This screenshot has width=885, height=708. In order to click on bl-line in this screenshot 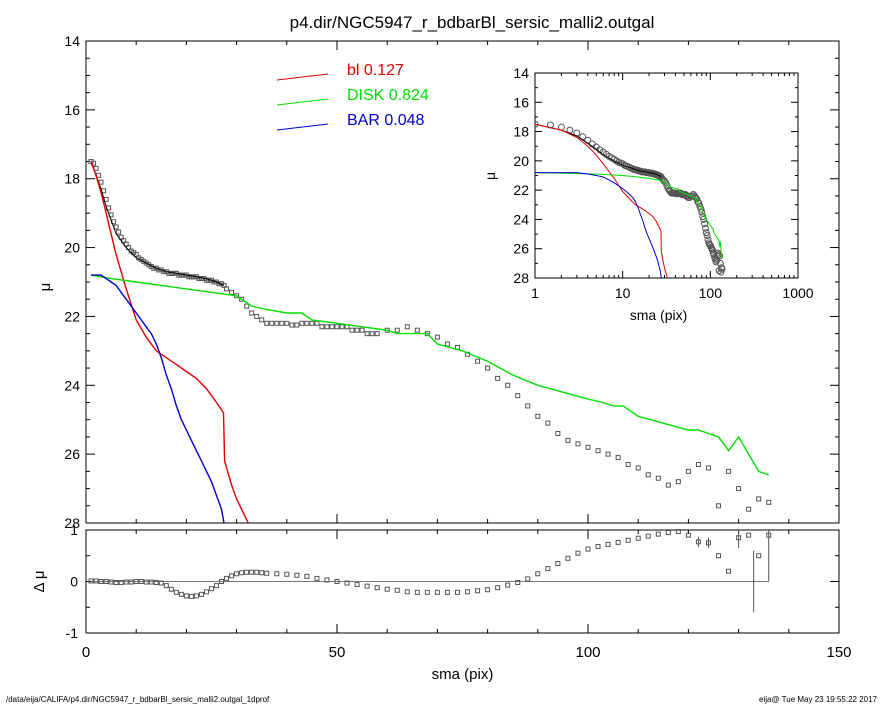, I will do `click(170, 342)`.